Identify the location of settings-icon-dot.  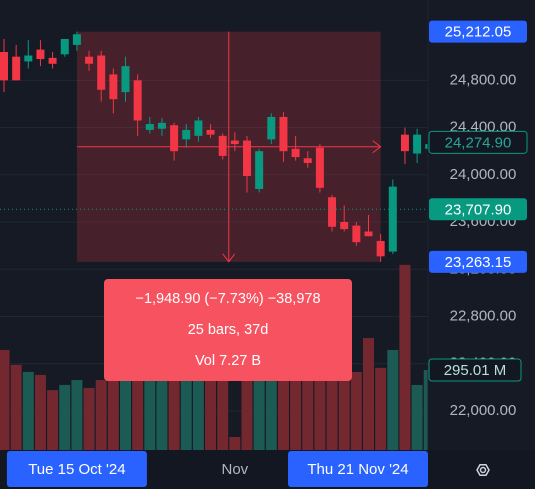
(483, 470).